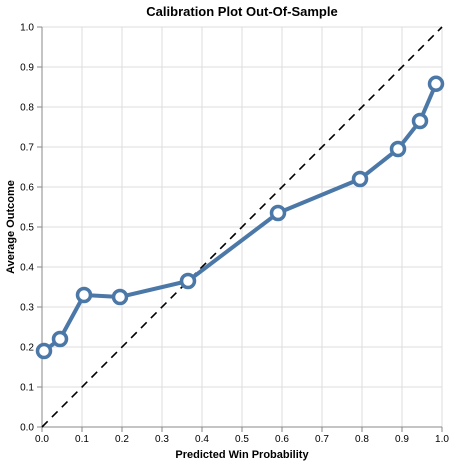 The image size is (450, 464). Describe the element at coordinates (242, 455) in the screenshot. I see `x-axis-label: Predicted Win Probability` at that location.